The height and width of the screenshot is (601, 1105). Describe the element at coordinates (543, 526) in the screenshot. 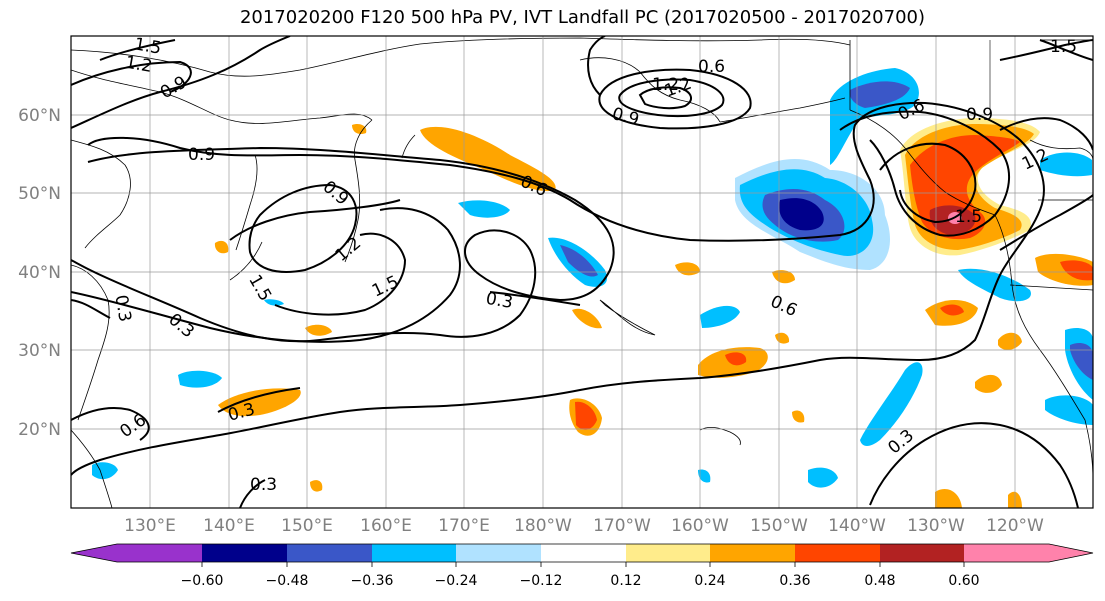

I see `lon-label: 180°W` at that location.